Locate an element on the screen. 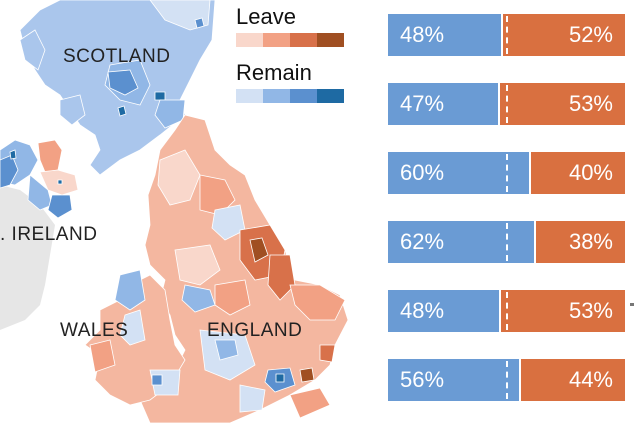  result-bar-5: 48% 53% is located at coordinates (506, 311).